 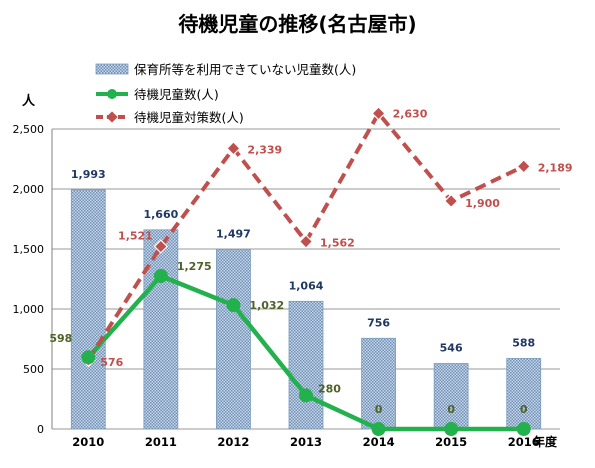 I want to click on waiting-data-label: 280, so click(x=329, y=388).